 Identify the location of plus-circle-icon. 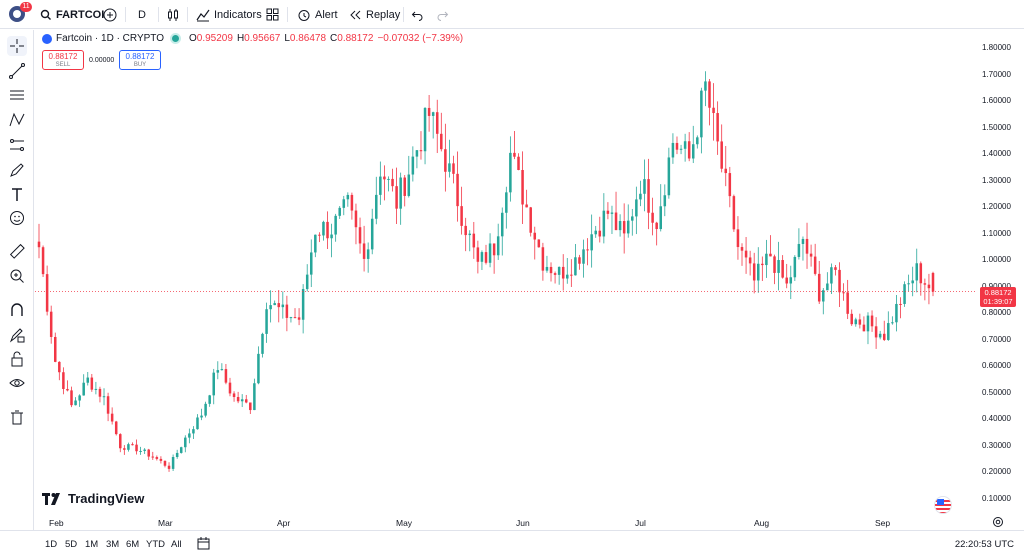
(110, 14).